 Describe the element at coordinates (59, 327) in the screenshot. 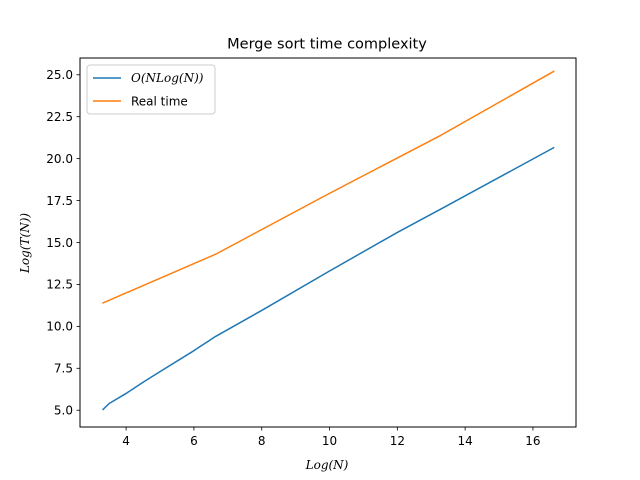

I see `y-tick-label: 10.0` at that location.